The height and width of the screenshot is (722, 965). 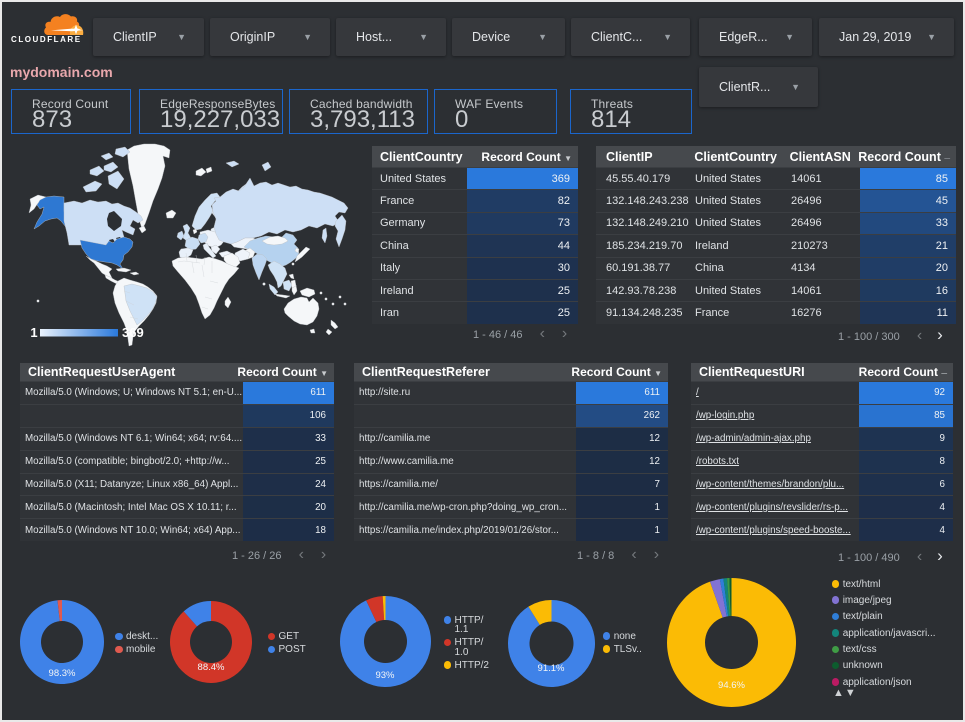 I want to click on svg-text: 1, so click(x=33, y=332).